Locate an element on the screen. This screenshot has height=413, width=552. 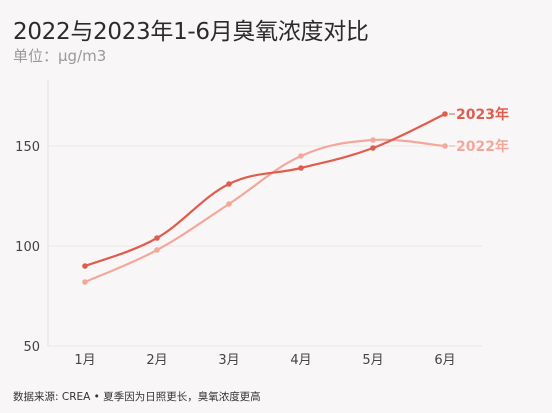
y-tick-label: 150 is located at coordinates (27, 147).